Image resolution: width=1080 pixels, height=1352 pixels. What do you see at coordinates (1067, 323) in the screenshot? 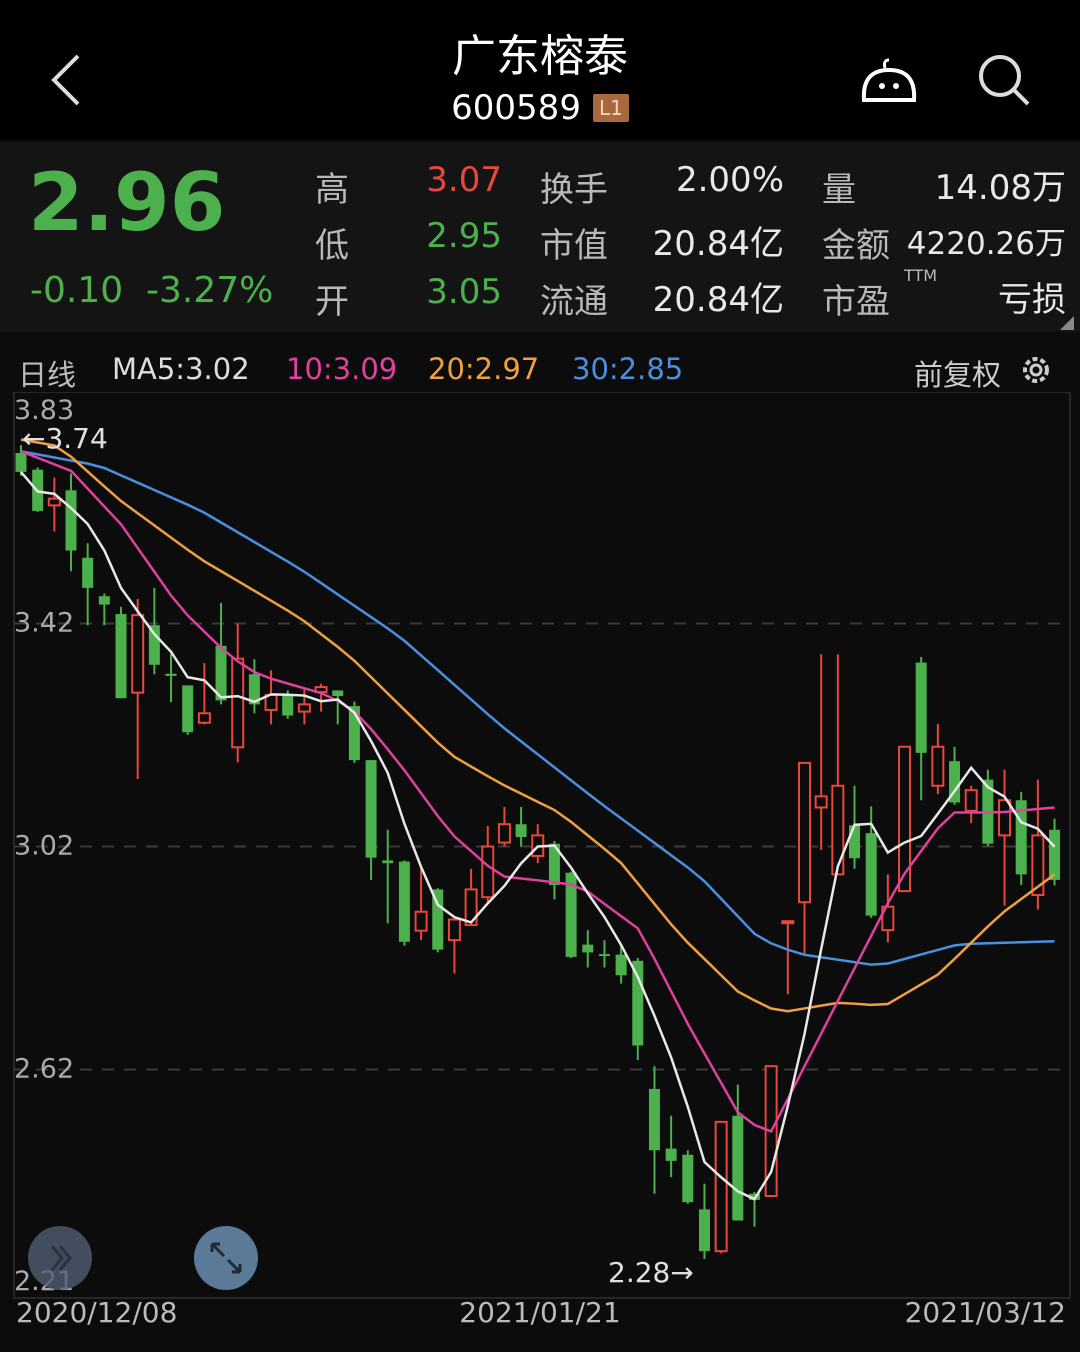
I see `expand-corner-icon` at bounding box center [1067, 323].